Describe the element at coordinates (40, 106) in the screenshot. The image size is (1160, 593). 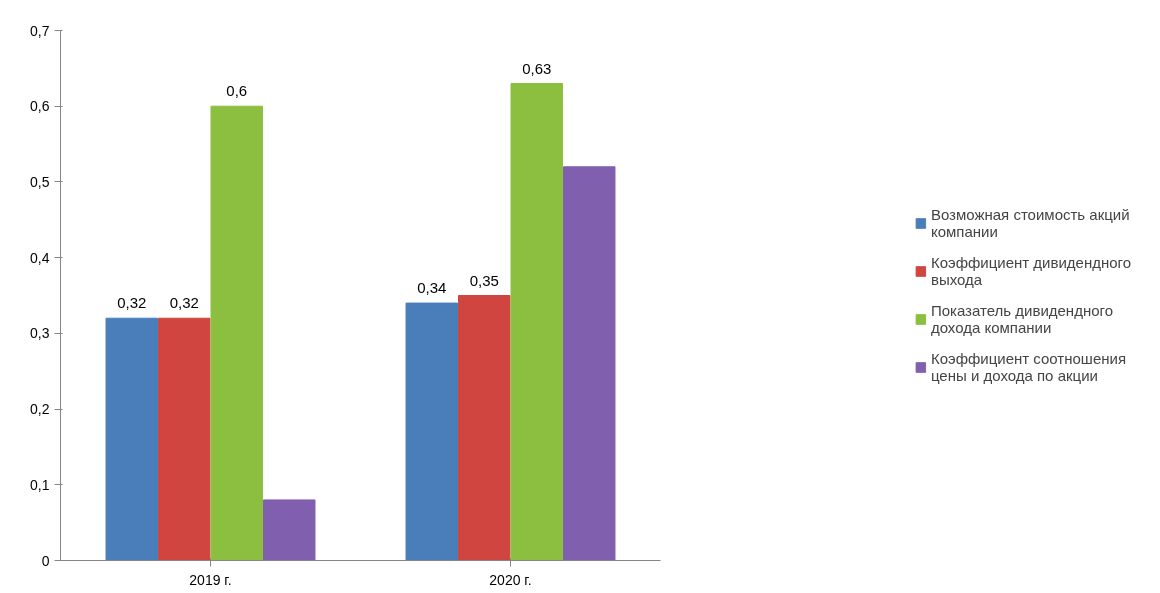
I see `y-tick-label: 0,6` at that location.